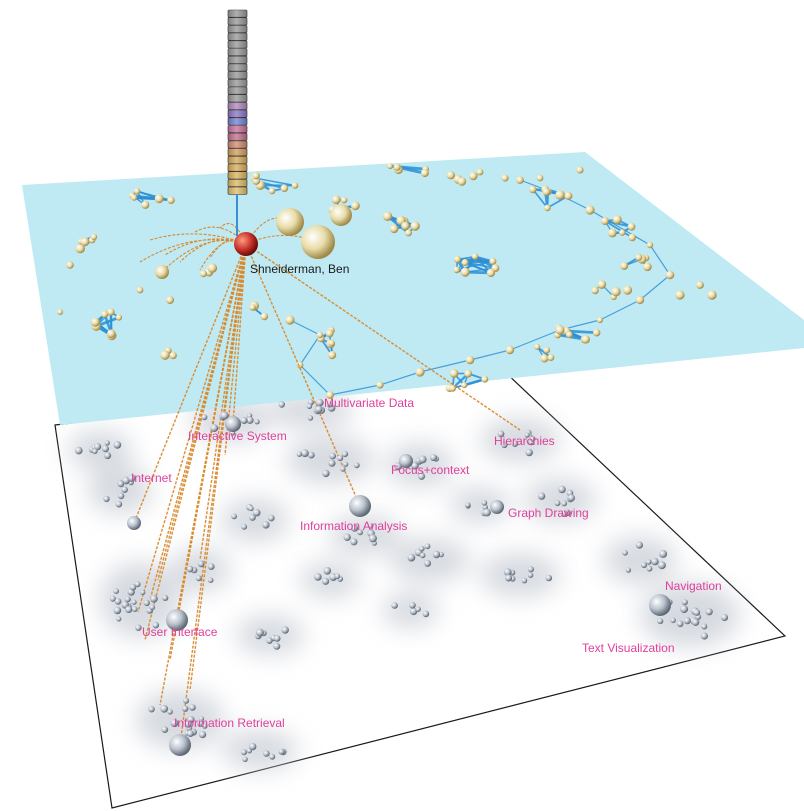 The image size is (804, 811). I want to click on author-node, so click(246, 244).